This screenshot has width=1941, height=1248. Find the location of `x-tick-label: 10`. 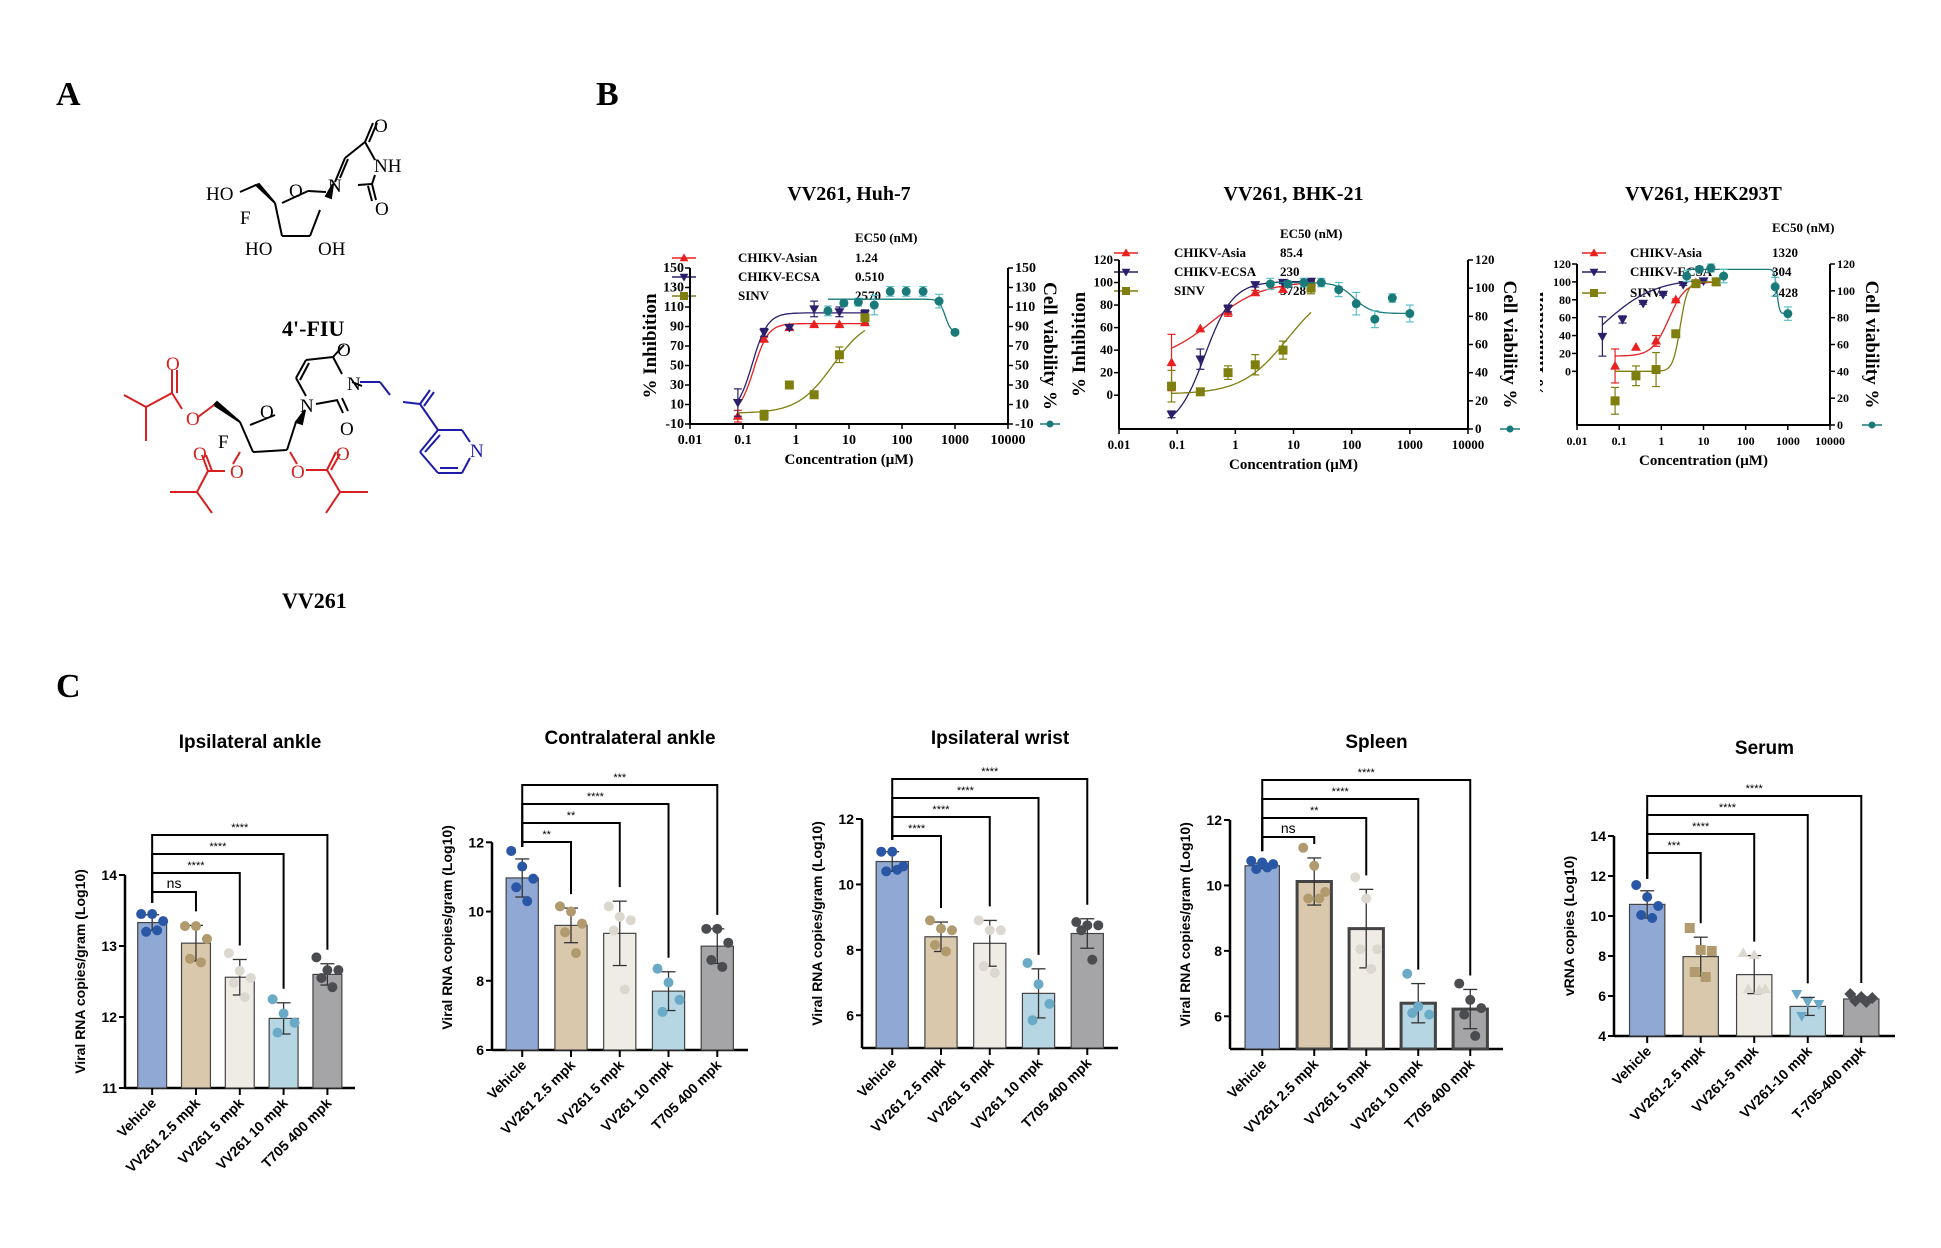

x-tick-label: 10 is located at coordinates (1293, 444).